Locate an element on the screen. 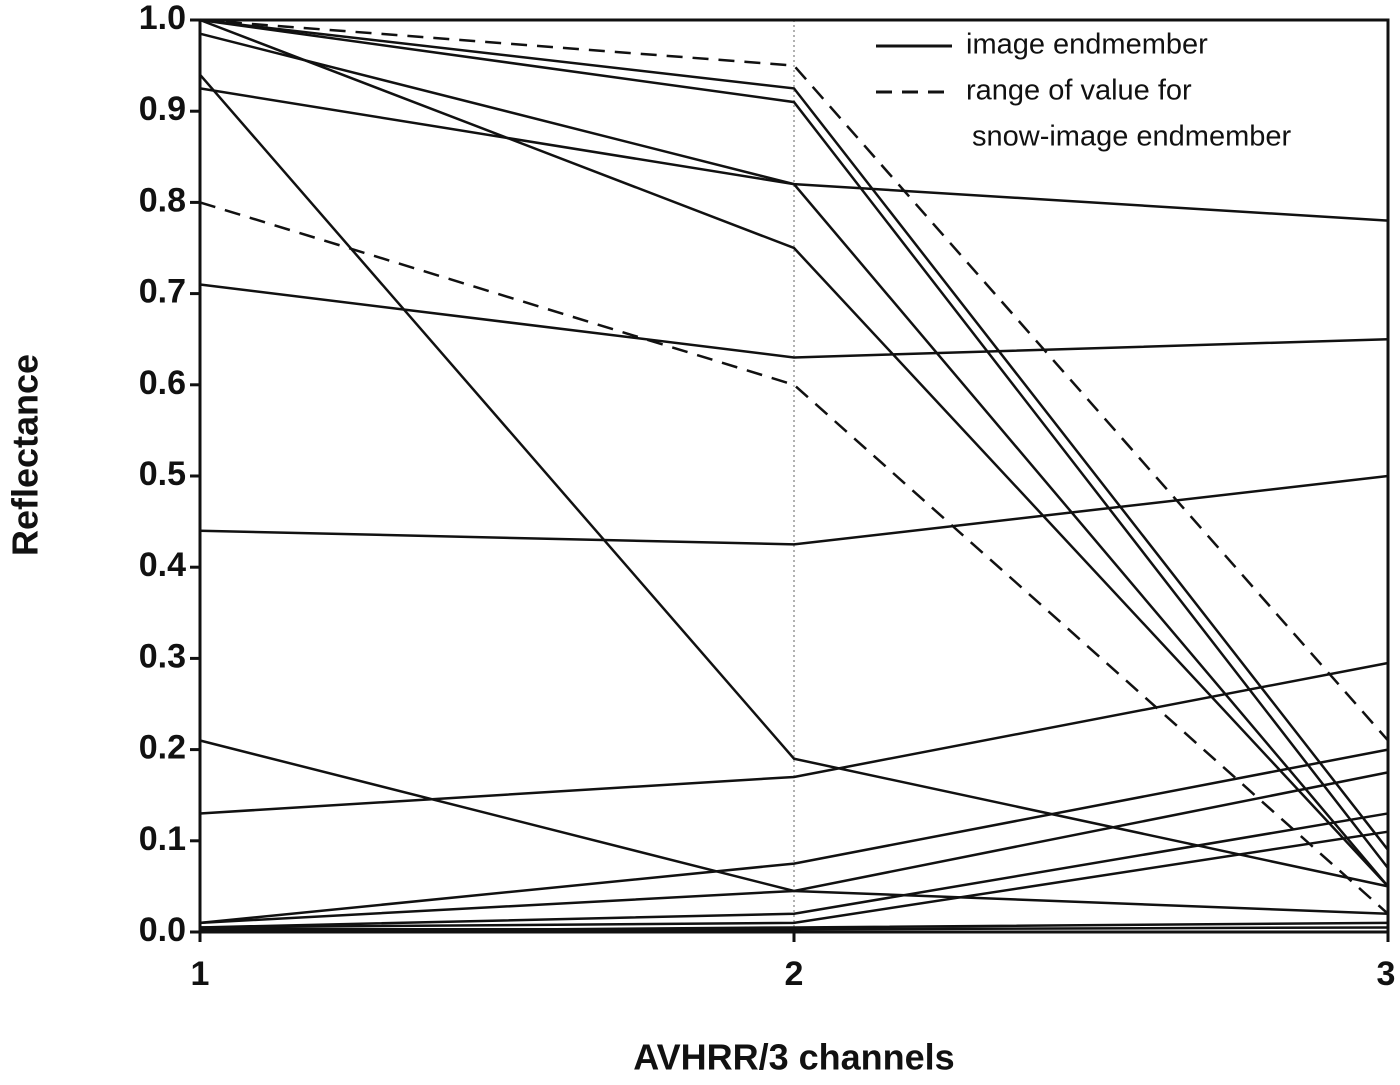 The height and width of the screenshot is (1085, 1400). x-tick-label: 2 is located at coordinates (794, 974).